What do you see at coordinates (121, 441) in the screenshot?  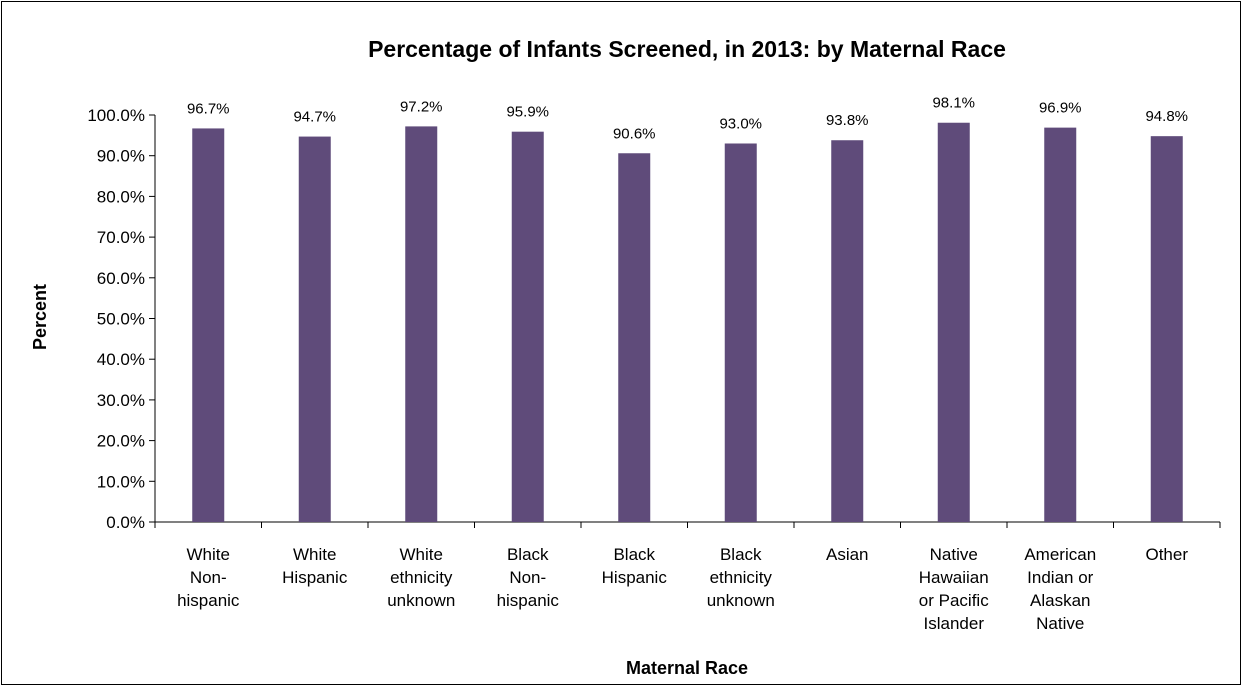 I see `y-tick-label: 20.0%` at bounding box center [121, 441].